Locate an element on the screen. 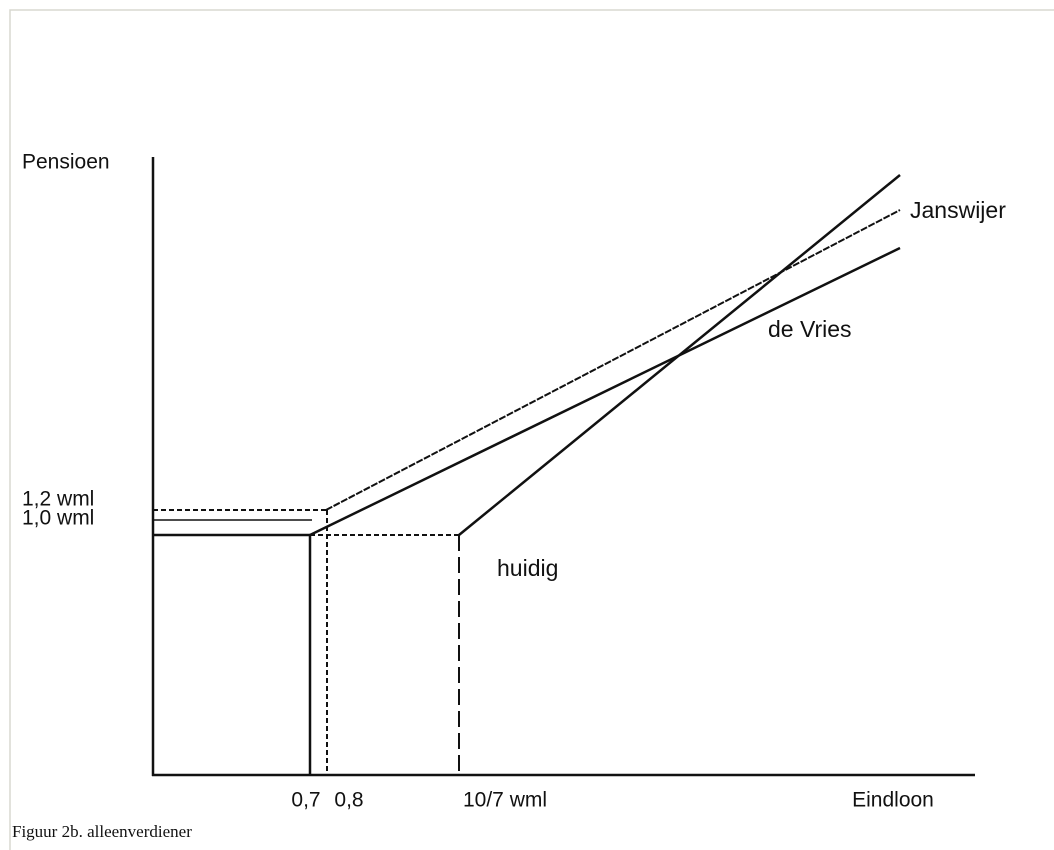 Image resolution: width=1054 pixels, height=850 pixels. y-axis-label: Pensioen is located at coordinates (66, 162).